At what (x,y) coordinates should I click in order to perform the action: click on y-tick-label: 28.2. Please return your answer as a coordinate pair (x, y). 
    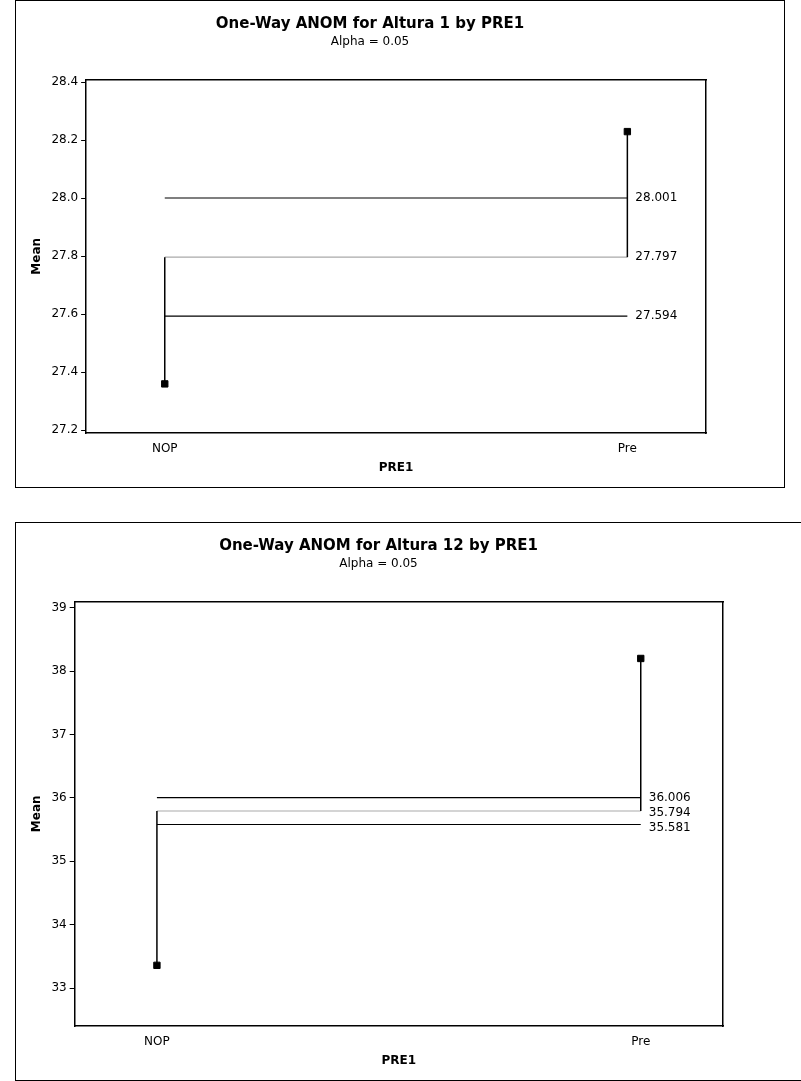
    Looking at the image, I should click on (65, 139).